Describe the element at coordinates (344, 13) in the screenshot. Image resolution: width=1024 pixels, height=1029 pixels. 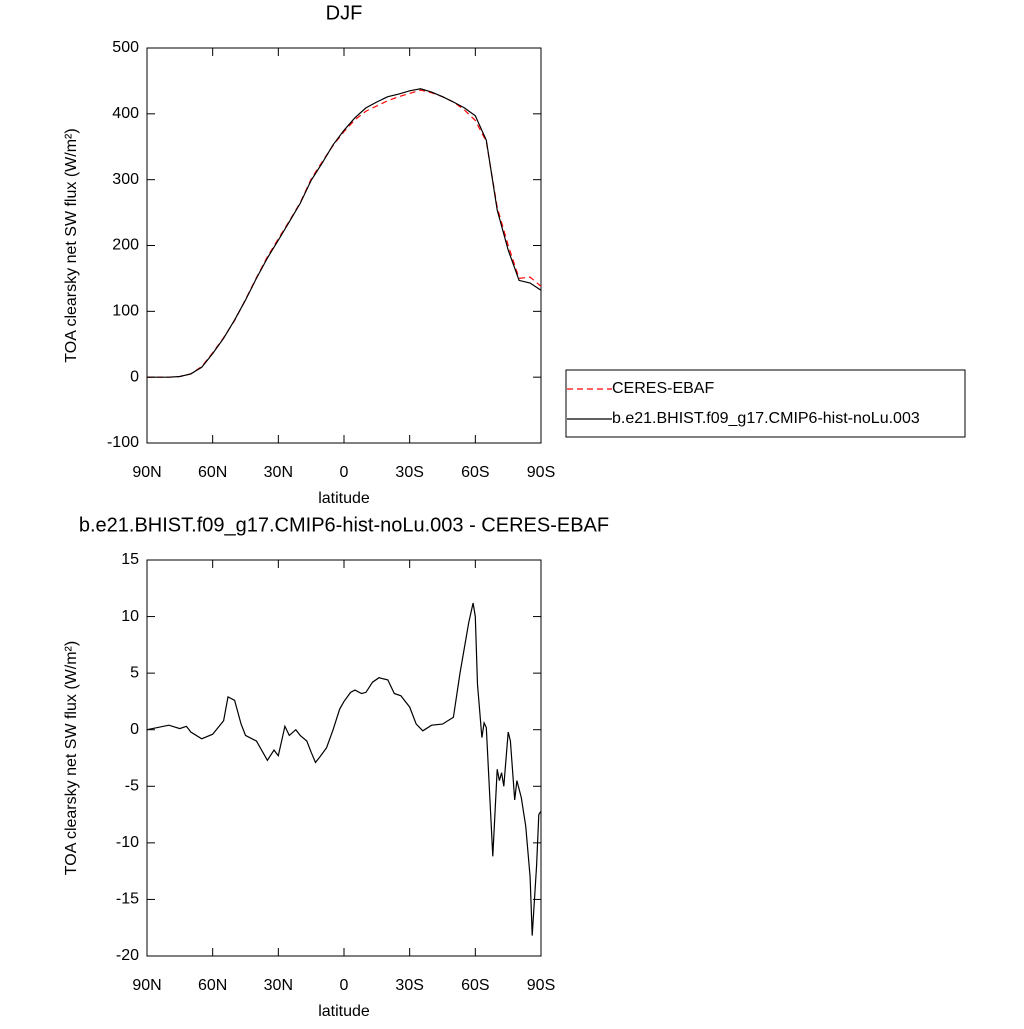
I see `chart-title: DJF` at that location.